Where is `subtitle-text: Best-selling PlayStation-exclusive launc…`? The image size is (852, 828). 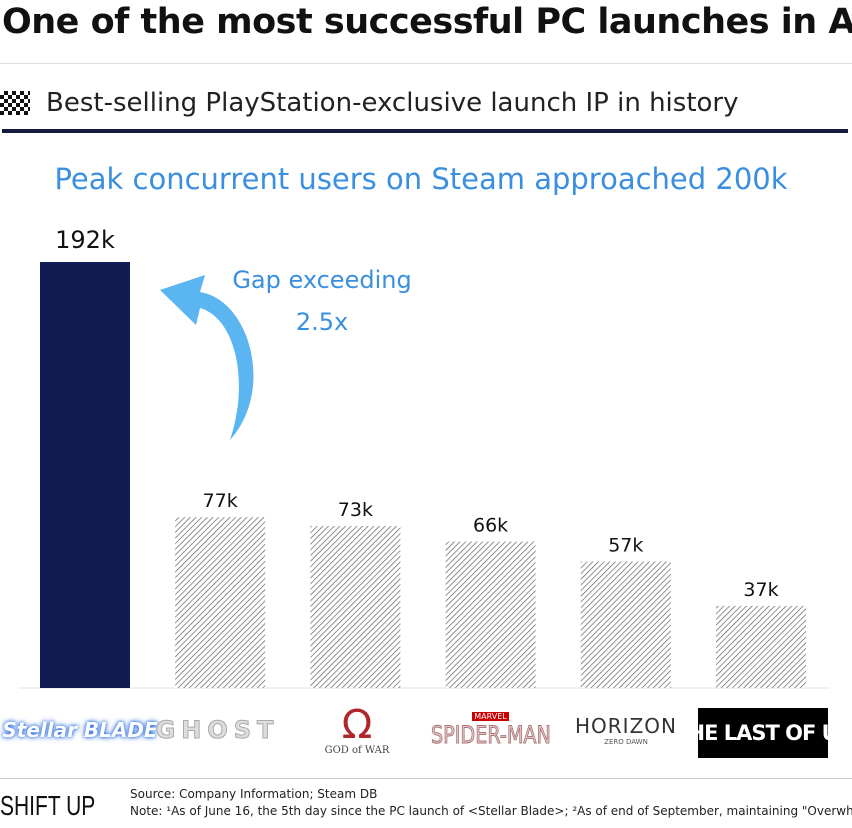
subtitle-text: Best-selling PlayStation-exclusive launc… is located at coordinates (392, 103).